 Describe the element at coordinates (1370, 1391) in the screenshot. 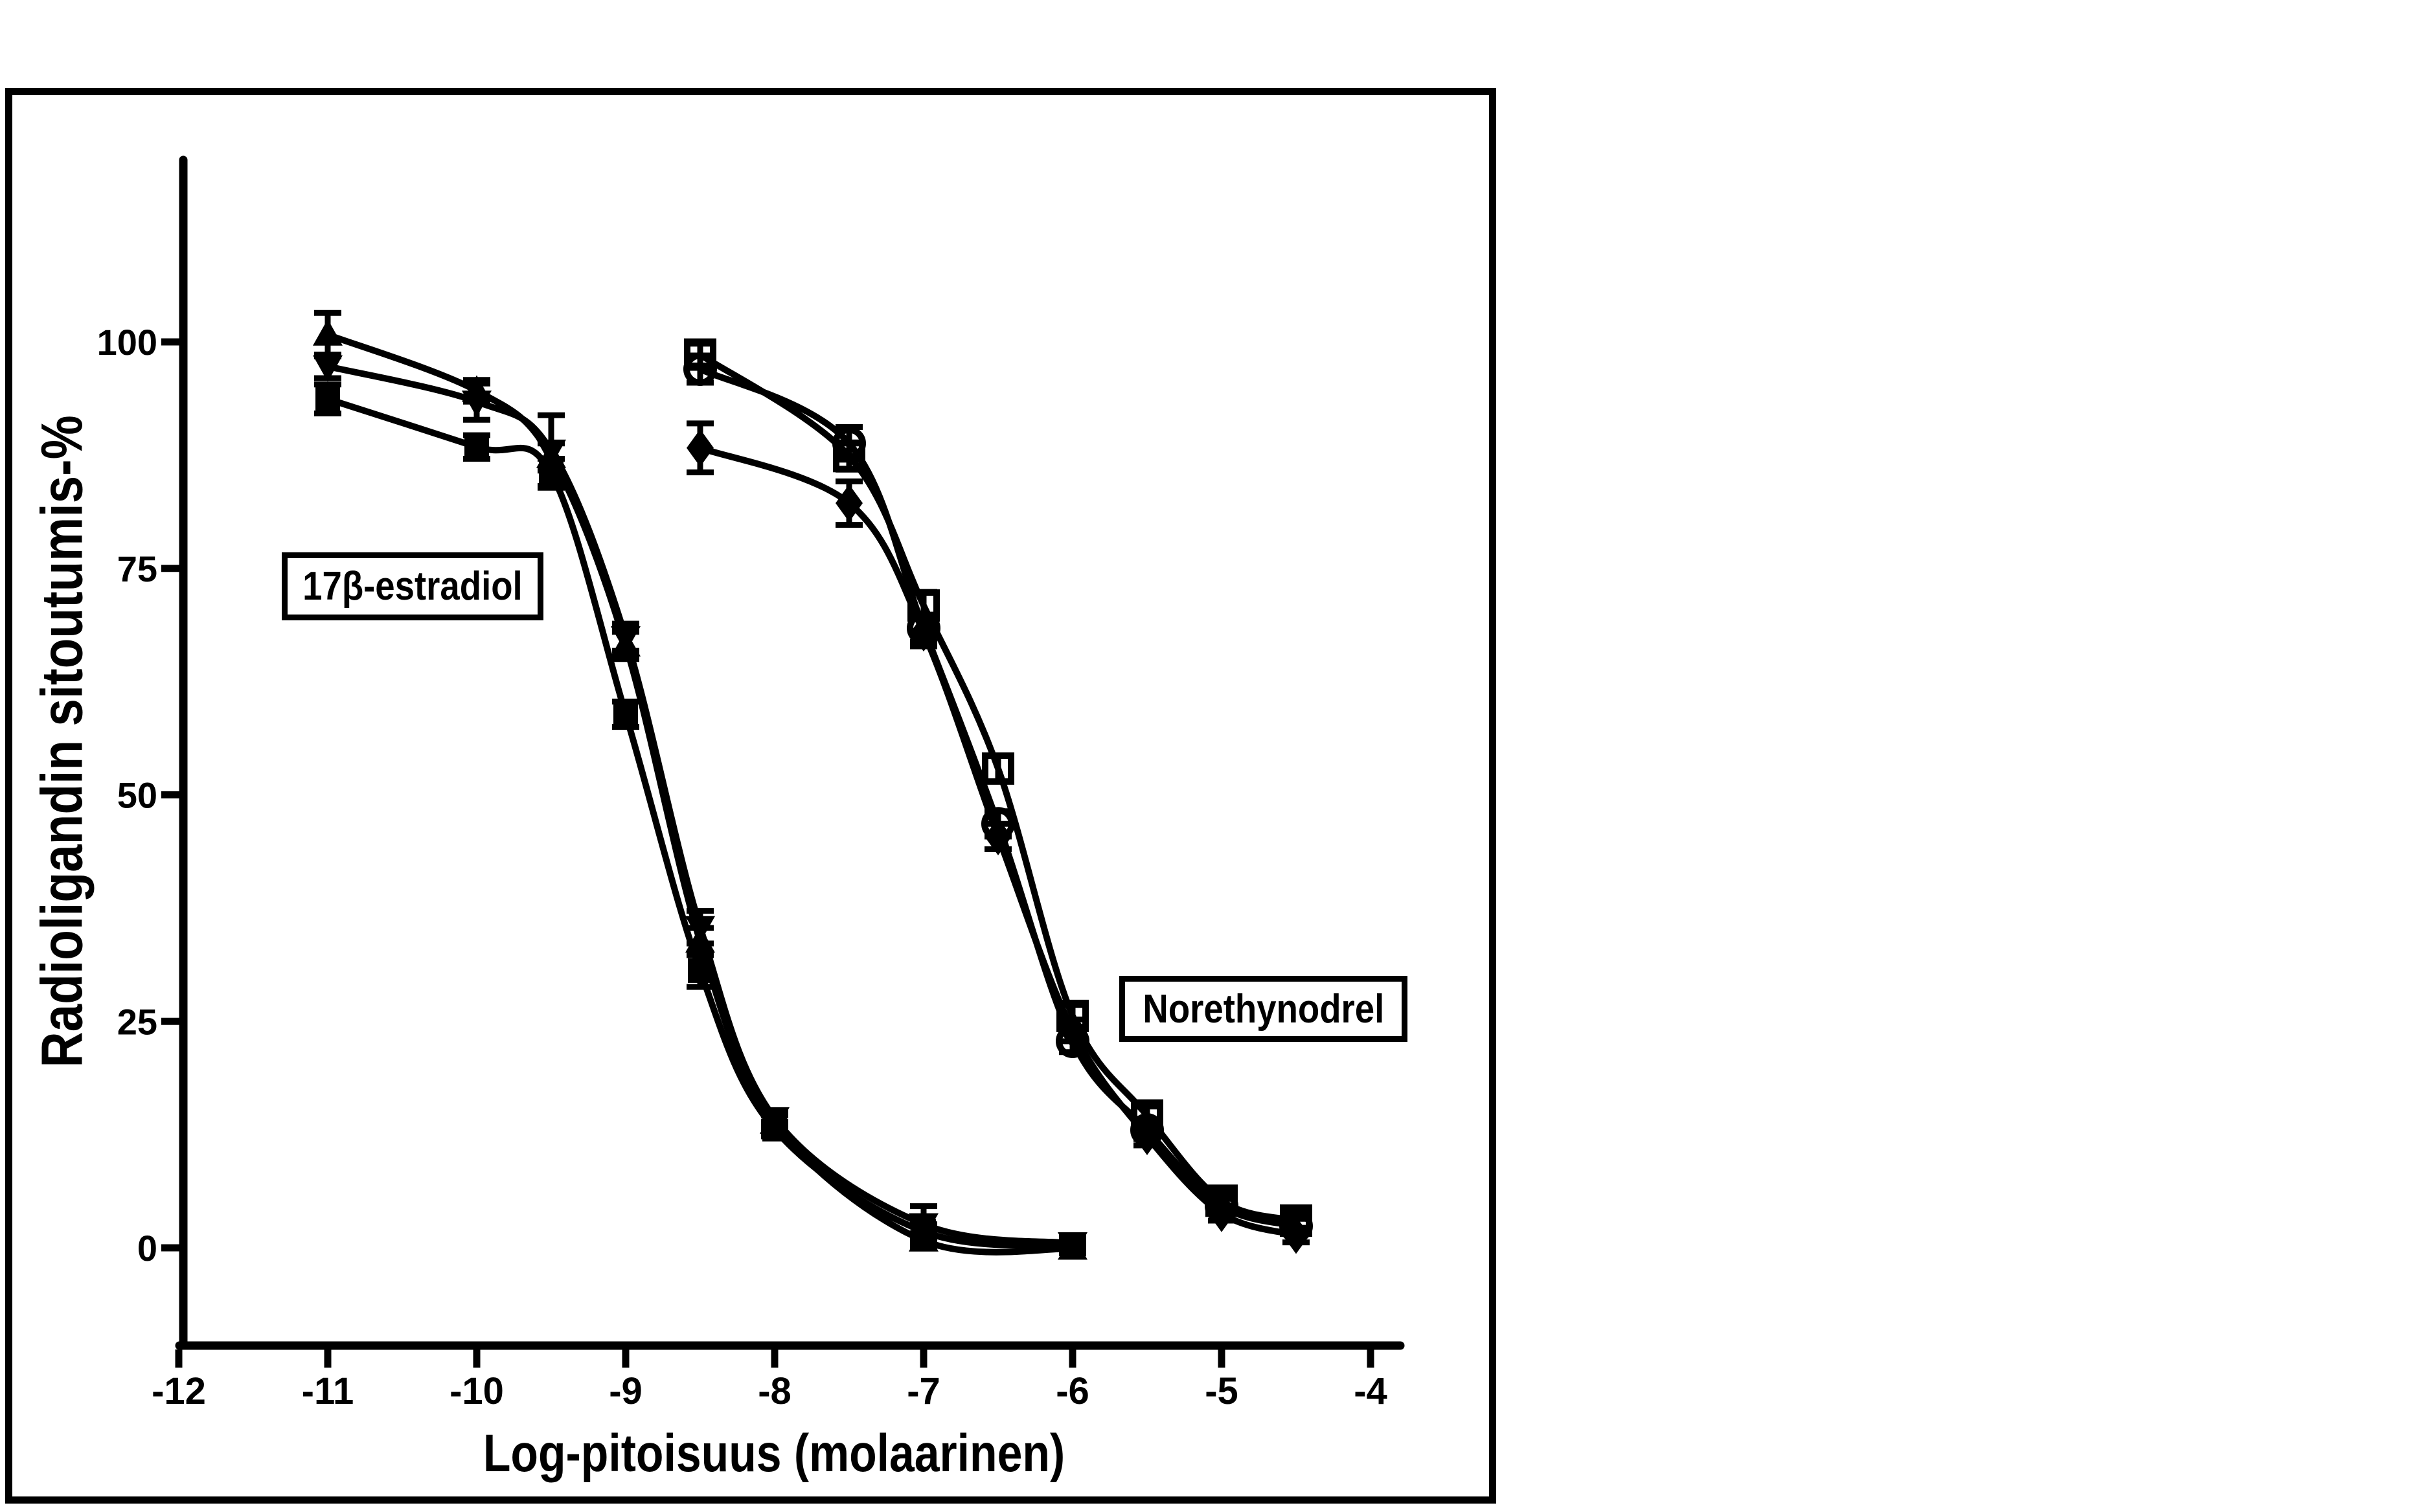

I see `x-tick-label: -4` at that location.